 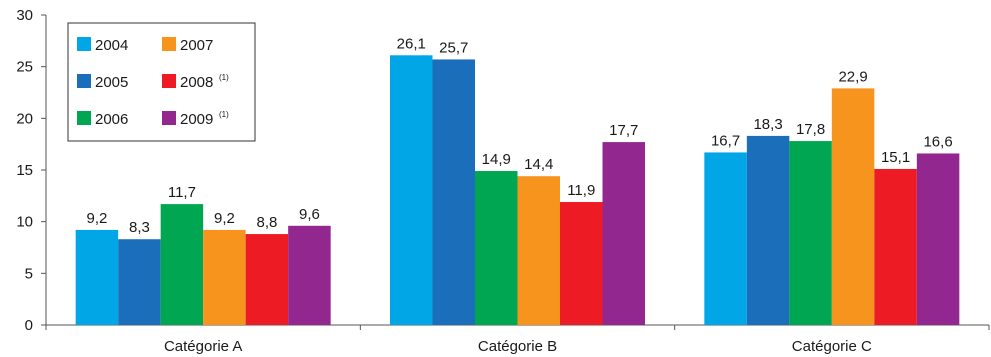 I want to click on x-tick-label: Catégorie C, so click(x=832, y=346).